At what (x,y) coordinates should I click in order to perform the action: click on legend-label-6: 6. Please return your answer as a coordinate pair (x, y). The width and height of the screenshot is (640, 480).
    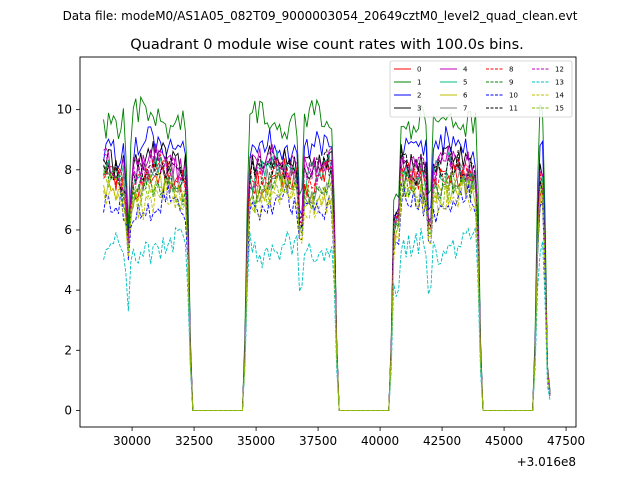
    Looking at the image, I should click on (465, 96).